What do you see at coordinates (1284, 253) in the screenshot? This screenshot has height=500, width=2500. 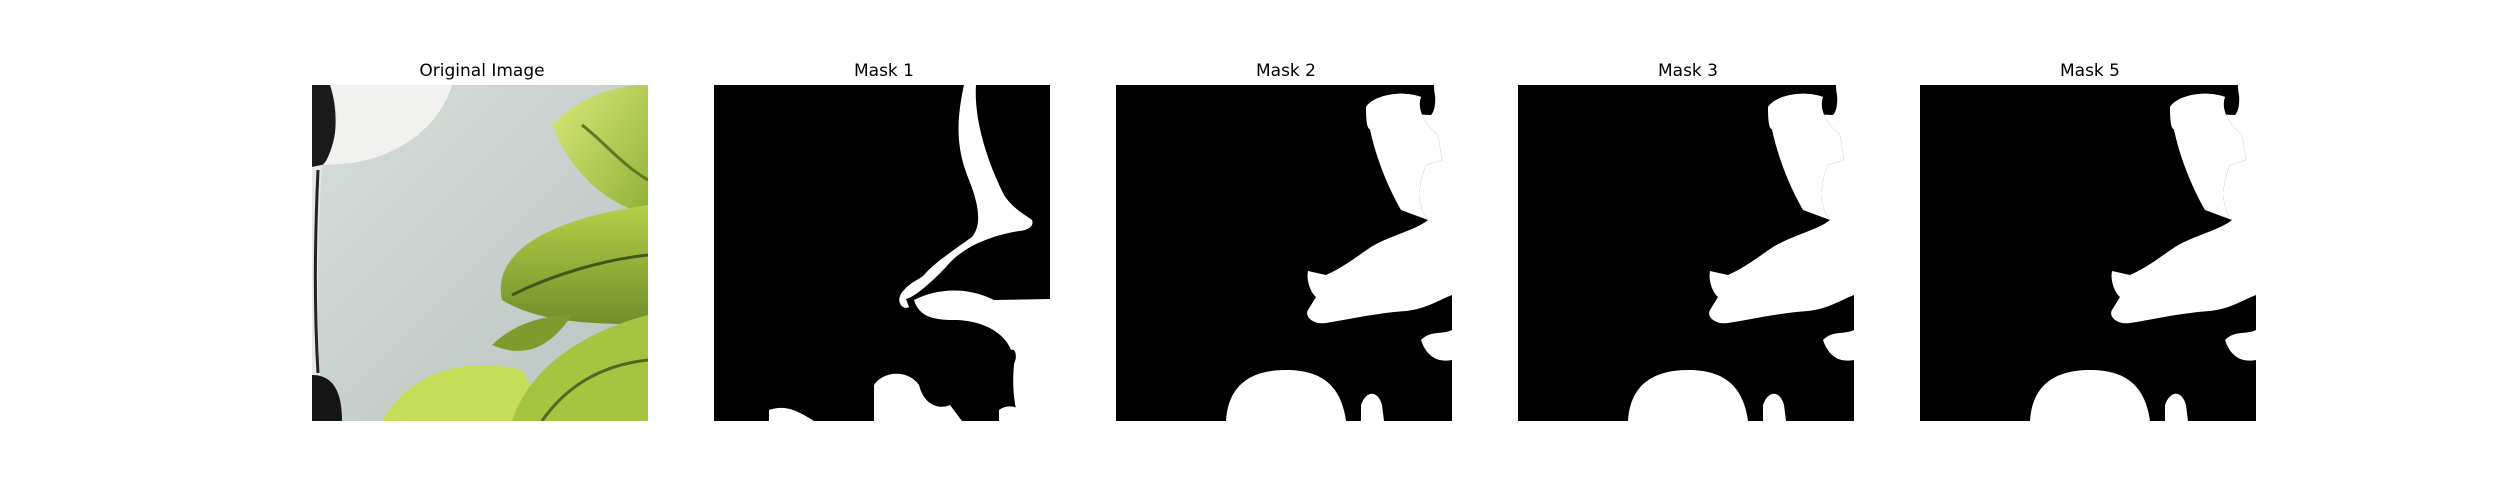 I see `mask-2-image` at bounding box center [1284, 253].